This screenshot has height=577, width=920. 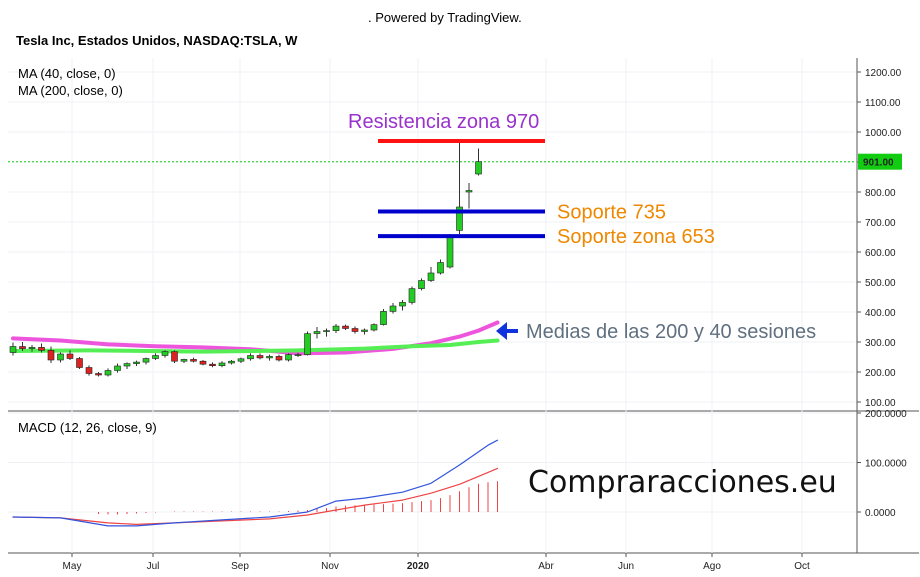 What do you see at coordinates (501, 331) in the screenshot?
I see `annotation-arrow-head` at bounding box center [501, 331].